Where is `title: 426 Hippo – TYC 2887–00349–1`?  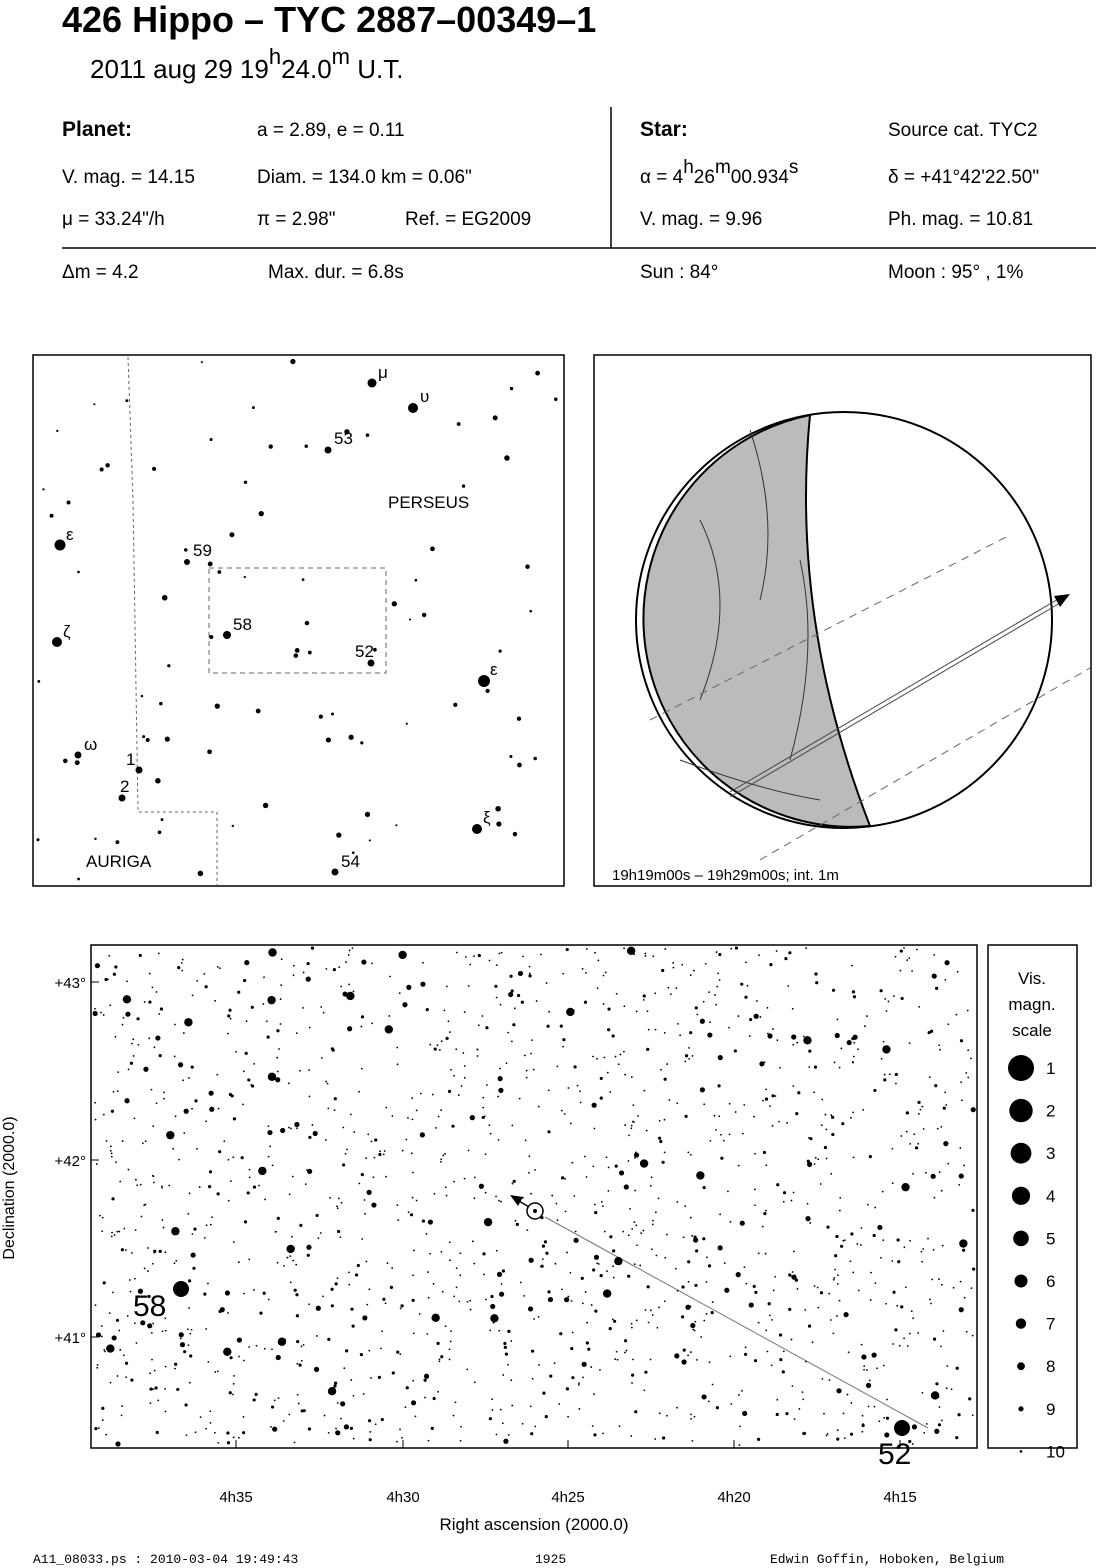
title: 426 Hippo – TYC 2887–00349–1 is located at coordinates (329, 20).